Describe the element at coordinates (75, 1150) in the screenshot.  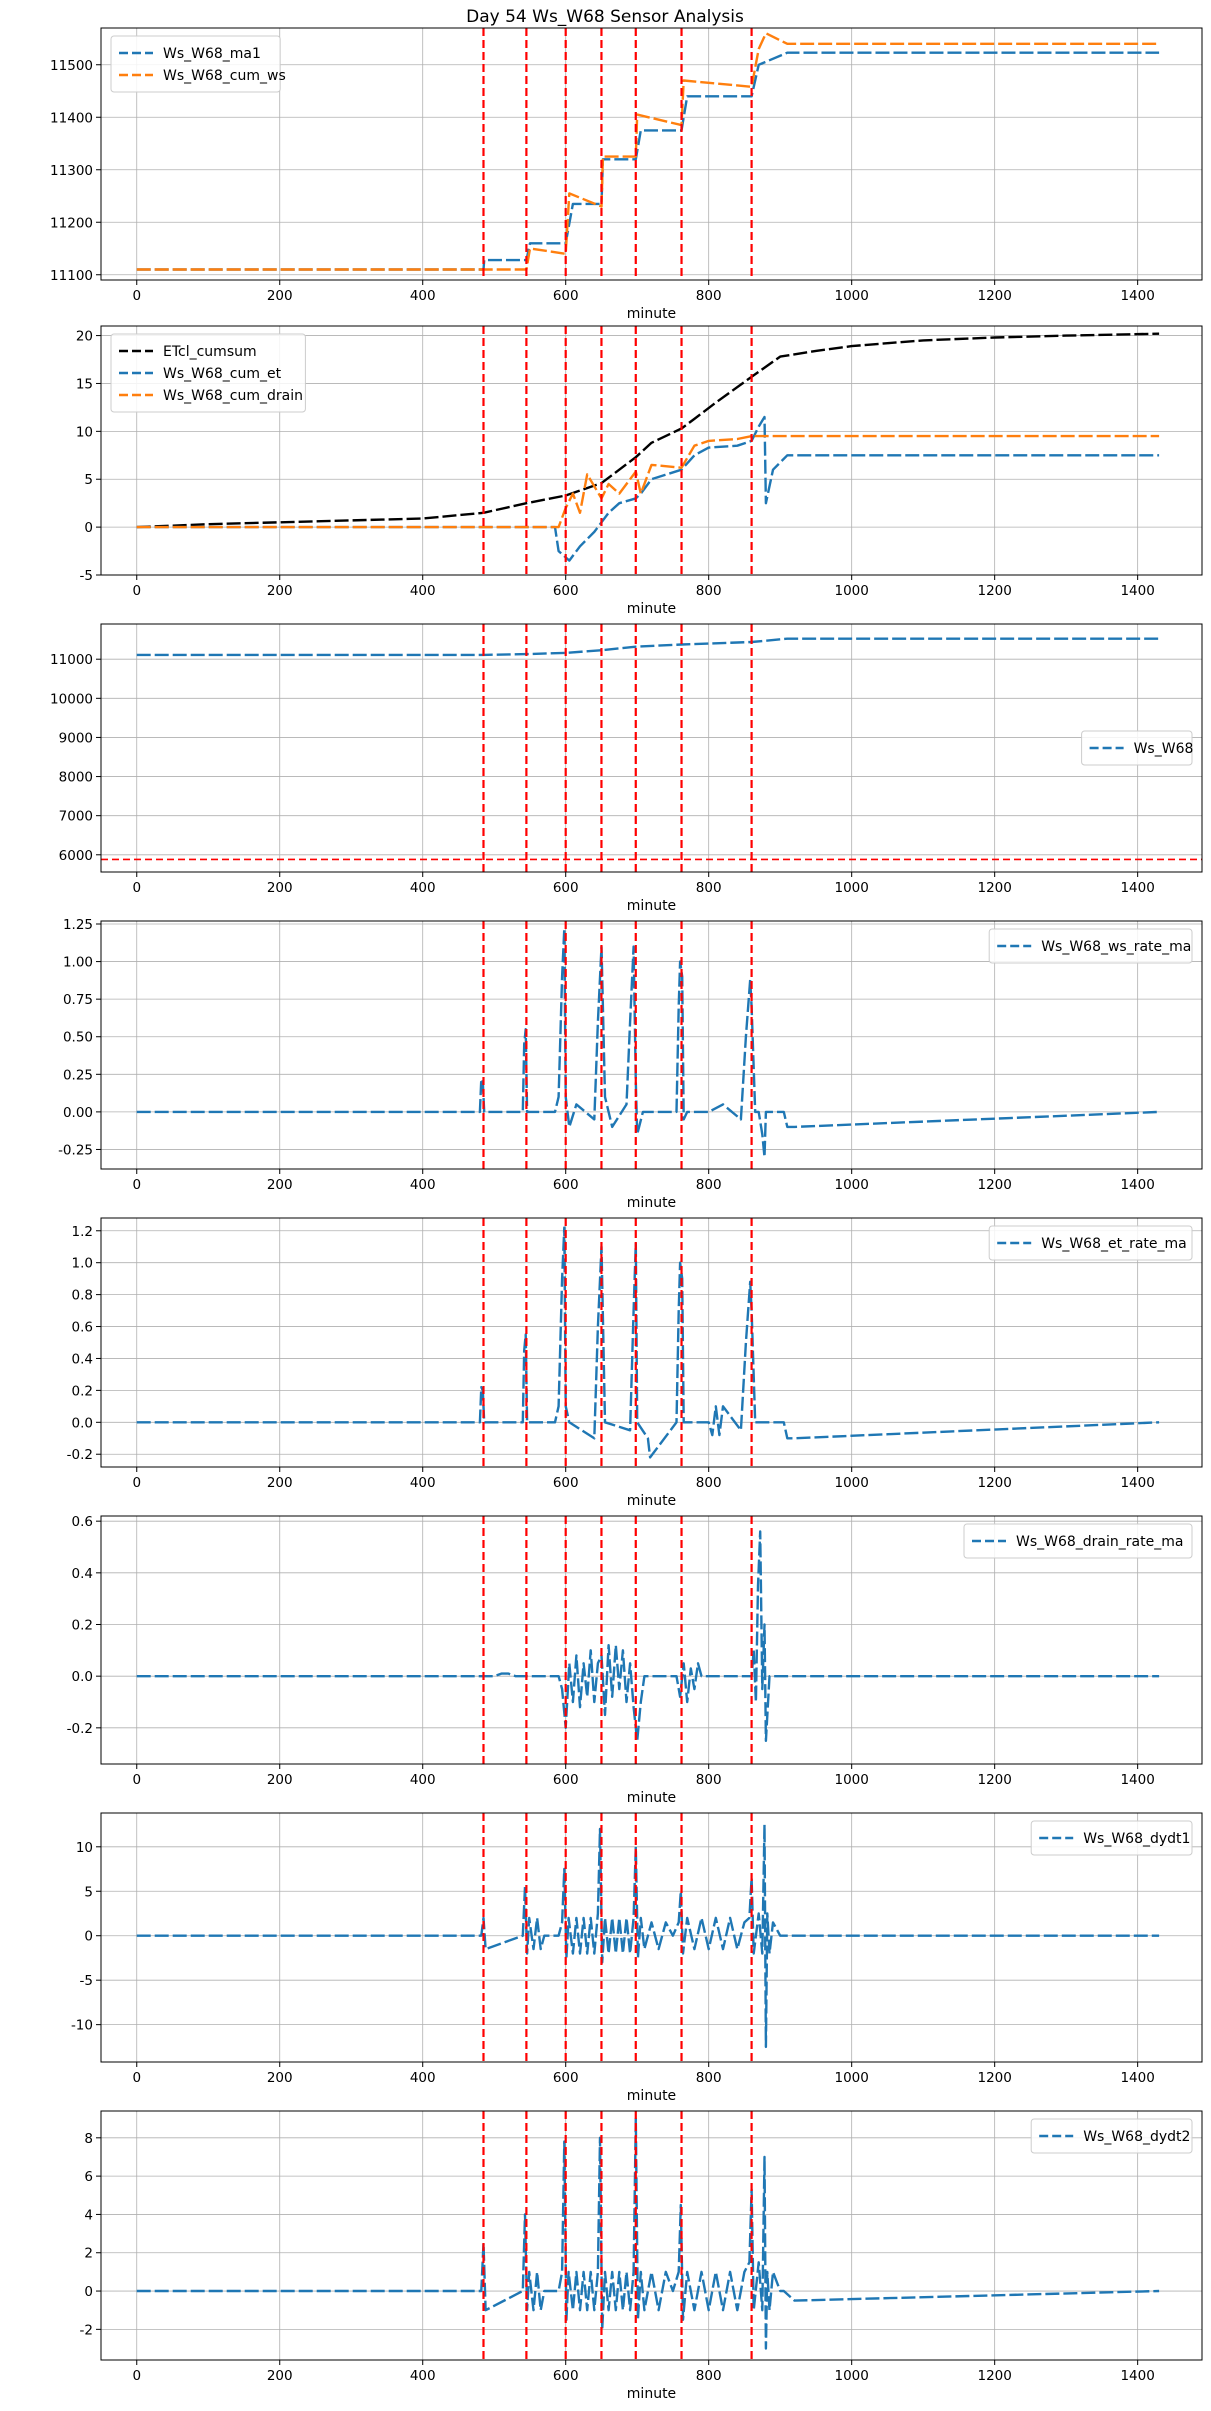
I see `y-tick-label: -0.25` at that location.